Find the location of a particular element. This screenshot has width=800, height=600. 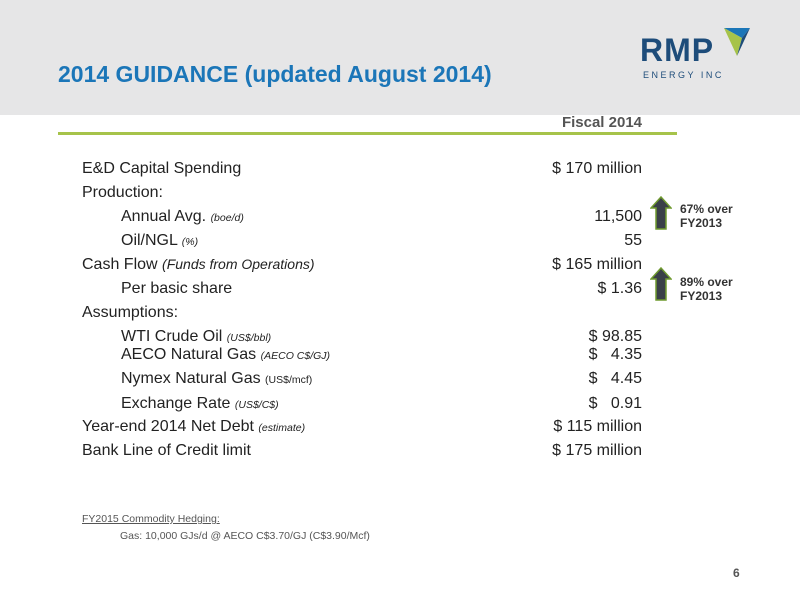

row-capital-spending: E&D Capital Spending $ 170 million is located at coordinates (362, 172).